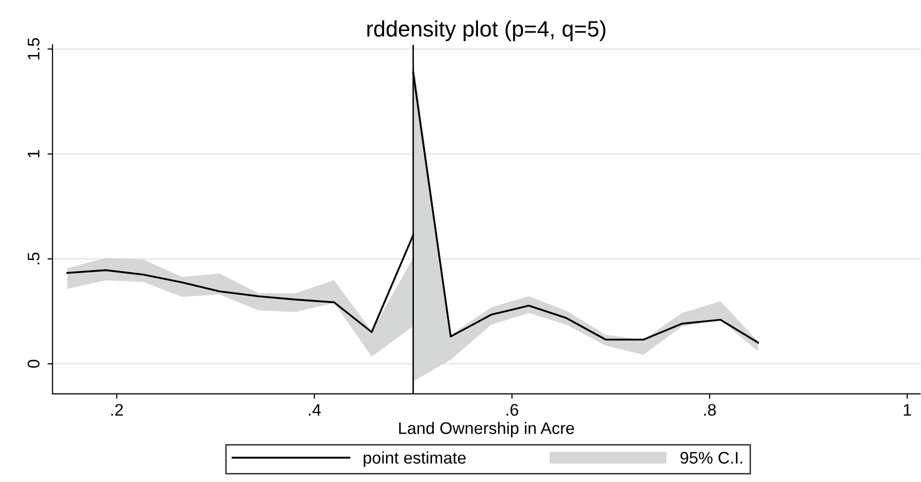  What do you see at coordinates (117, 410) in the screenshot?
I see `x-tick-label: .2` at bounding box center [117, 410].